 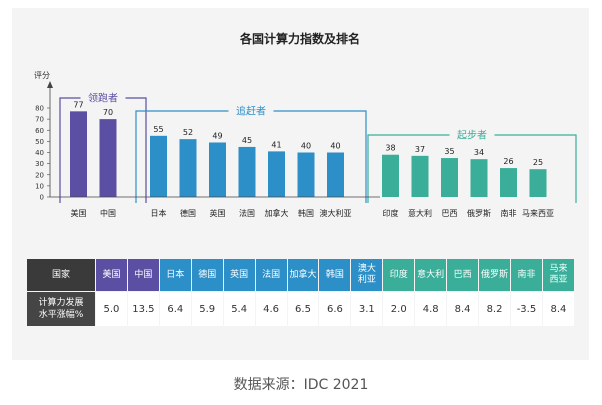 What do you see at coordinates (39, 186) in the screenshot?
I see `y-tick-label: 10` at bounding box center [39, 186].